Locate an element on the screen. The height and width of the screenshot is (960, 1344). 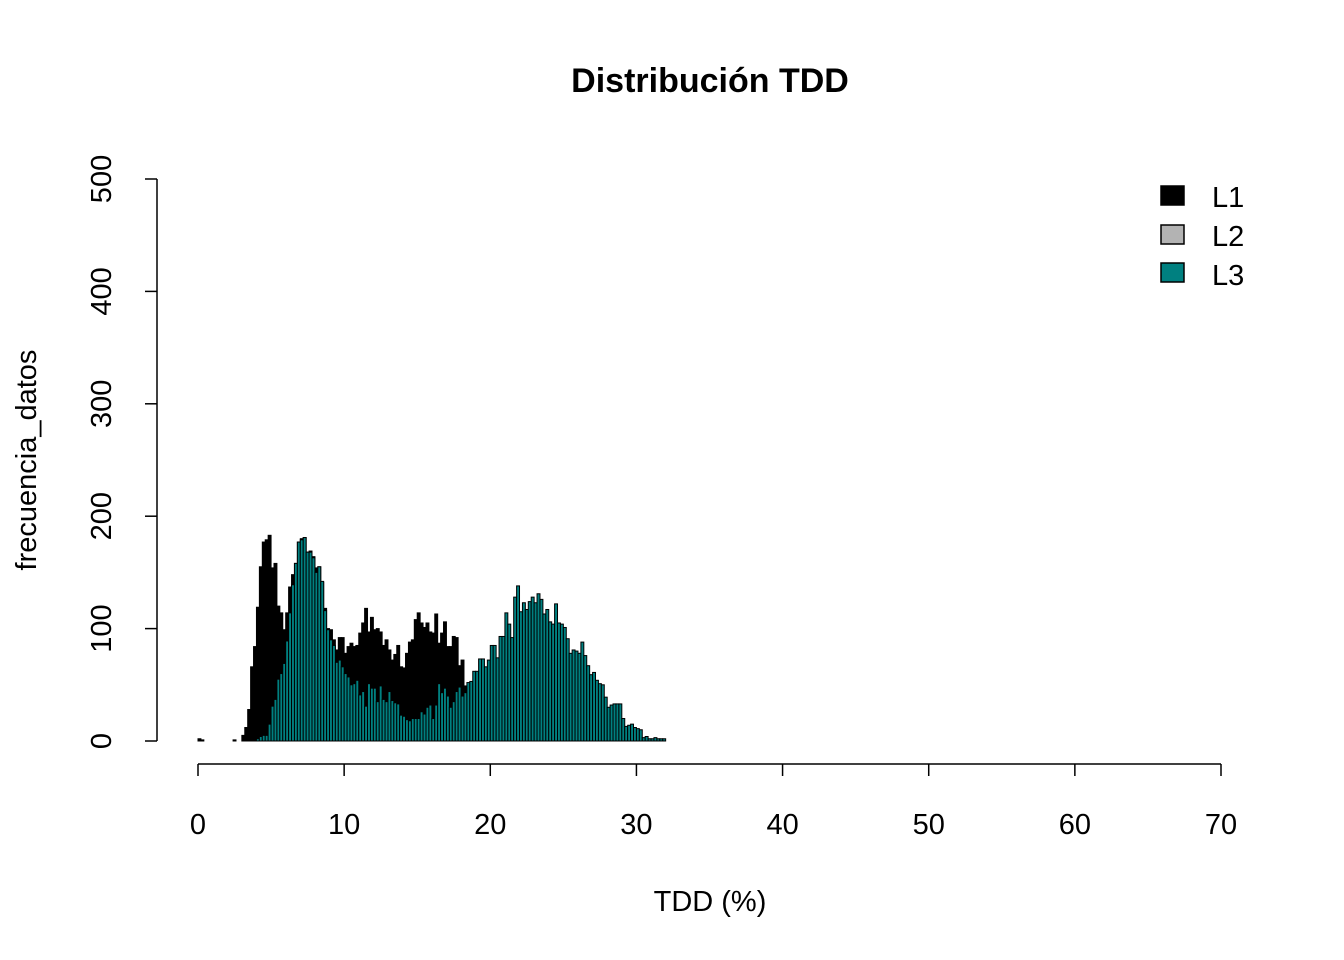
legend-swatch-l3 is located at coordinates (1172, 272).